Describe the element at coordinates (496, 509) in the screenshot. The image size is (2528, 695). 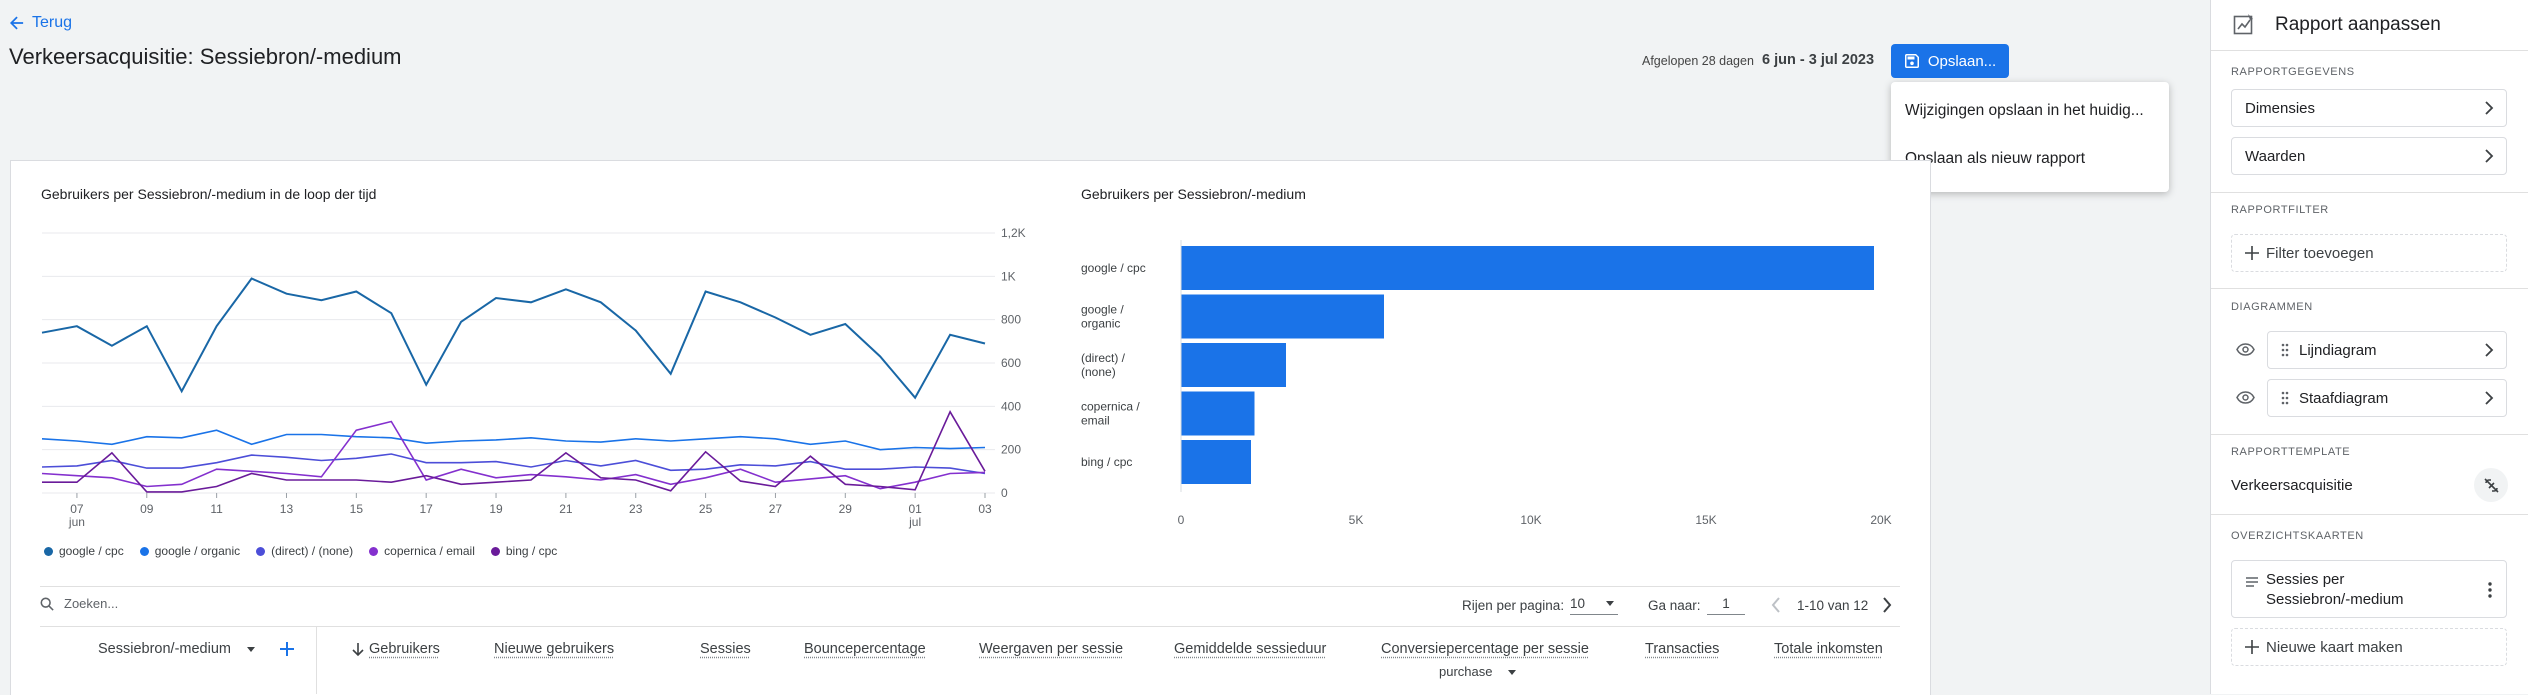
I see `x-tick-label: 19` at that location.